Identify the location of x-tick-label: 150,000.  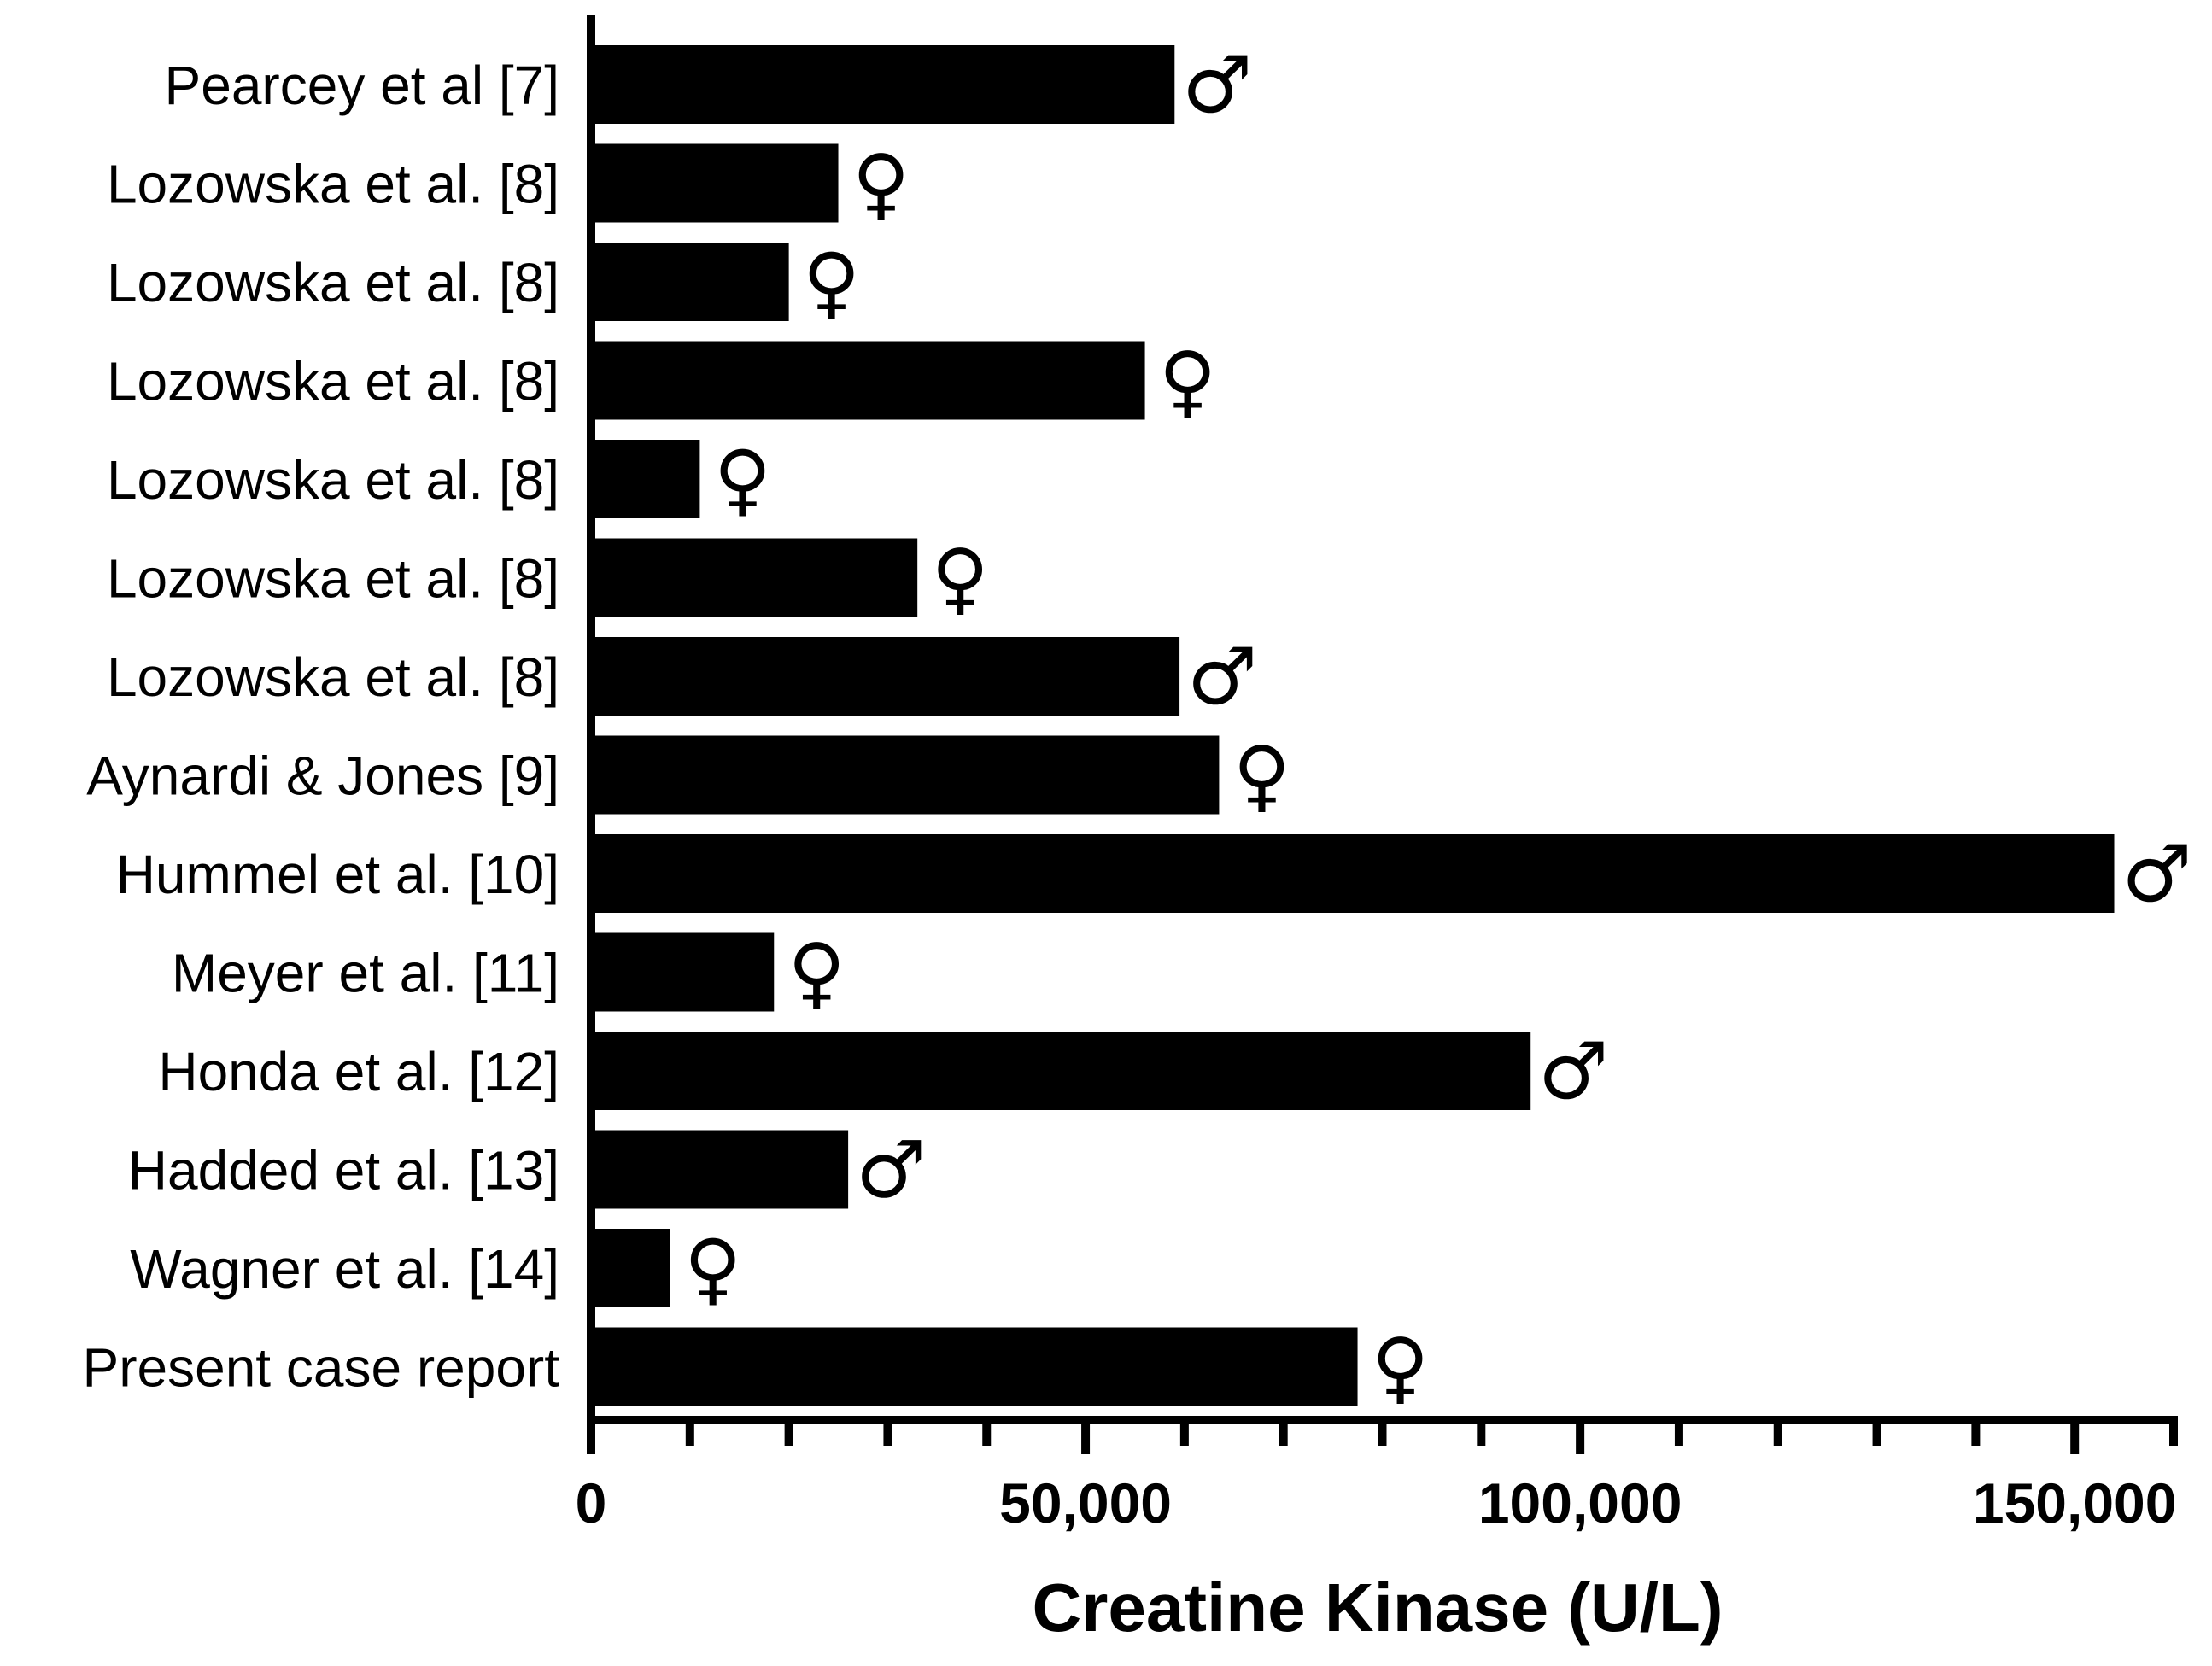
(2075, 1502).